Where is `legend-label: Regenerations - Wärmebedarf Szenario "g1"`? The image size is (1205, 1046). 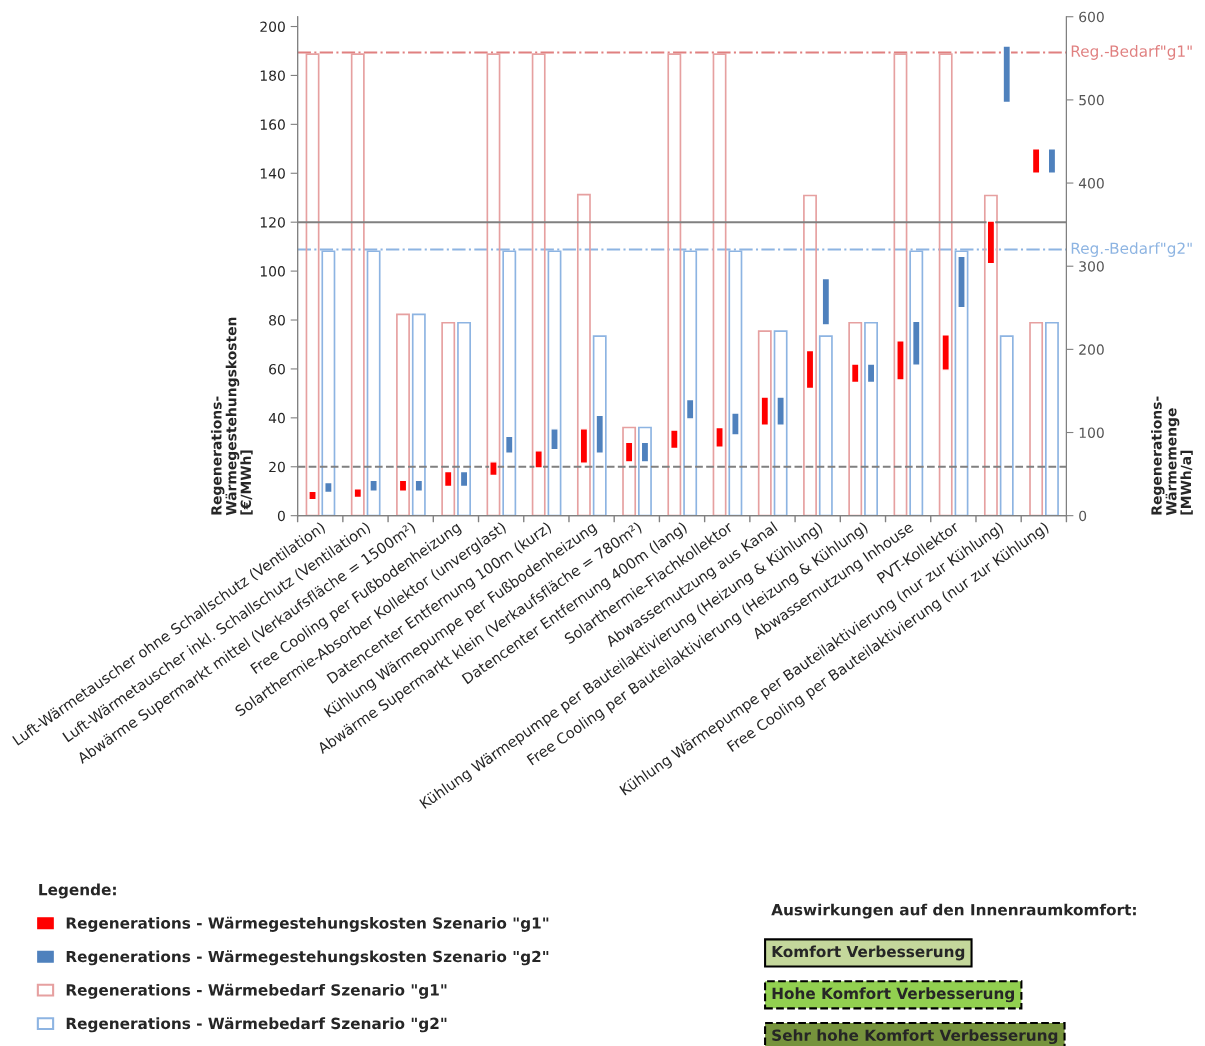
legend-label: Regenerations - Wärmebedarf Szenario "g1" is located at coordinates (256, 991).